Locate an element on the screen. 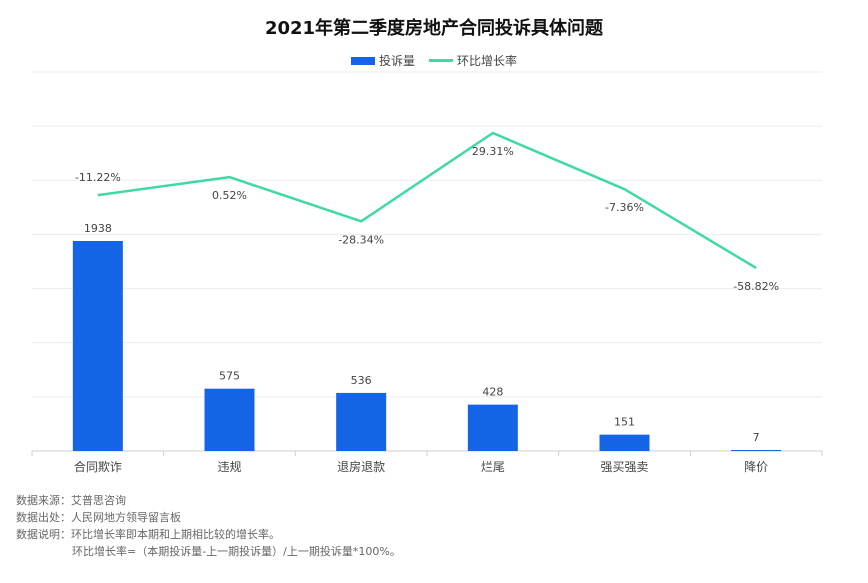 The image size is (868, 583). chart-legend: 投诉量 环比增长率 is located at coordinates (434, 60).